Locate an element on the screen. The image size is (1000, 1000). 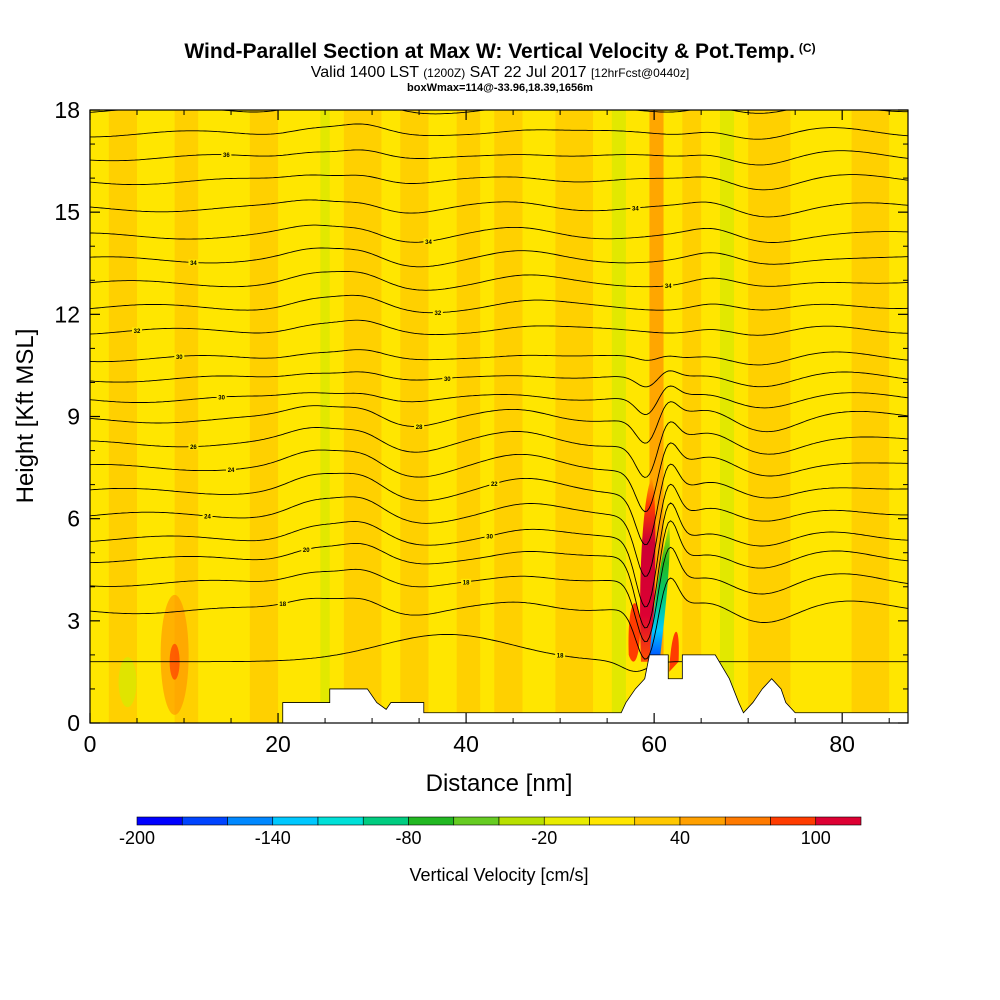
isentrope-label: 20 is located at coordinates (306, 551).